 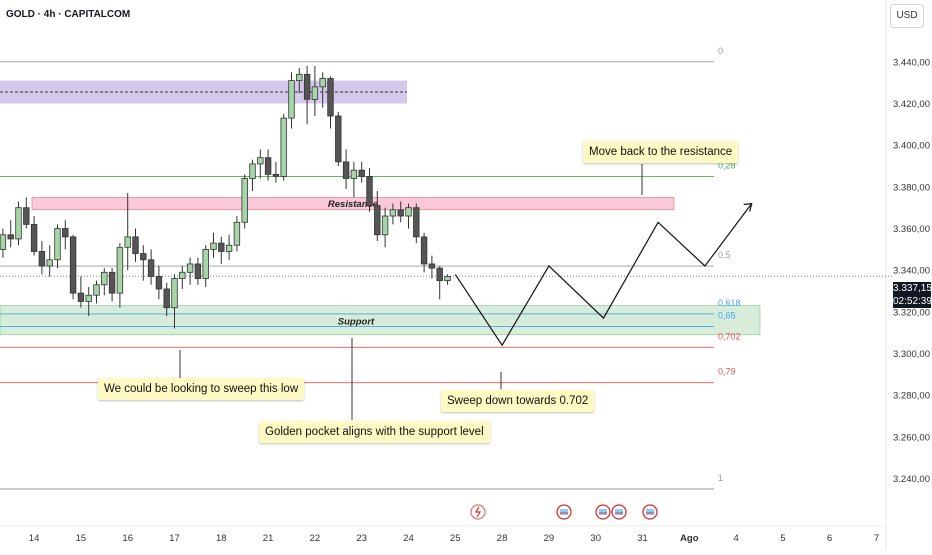 I want to click on fib-level-label: 0,702, so click(x=729, y=336).